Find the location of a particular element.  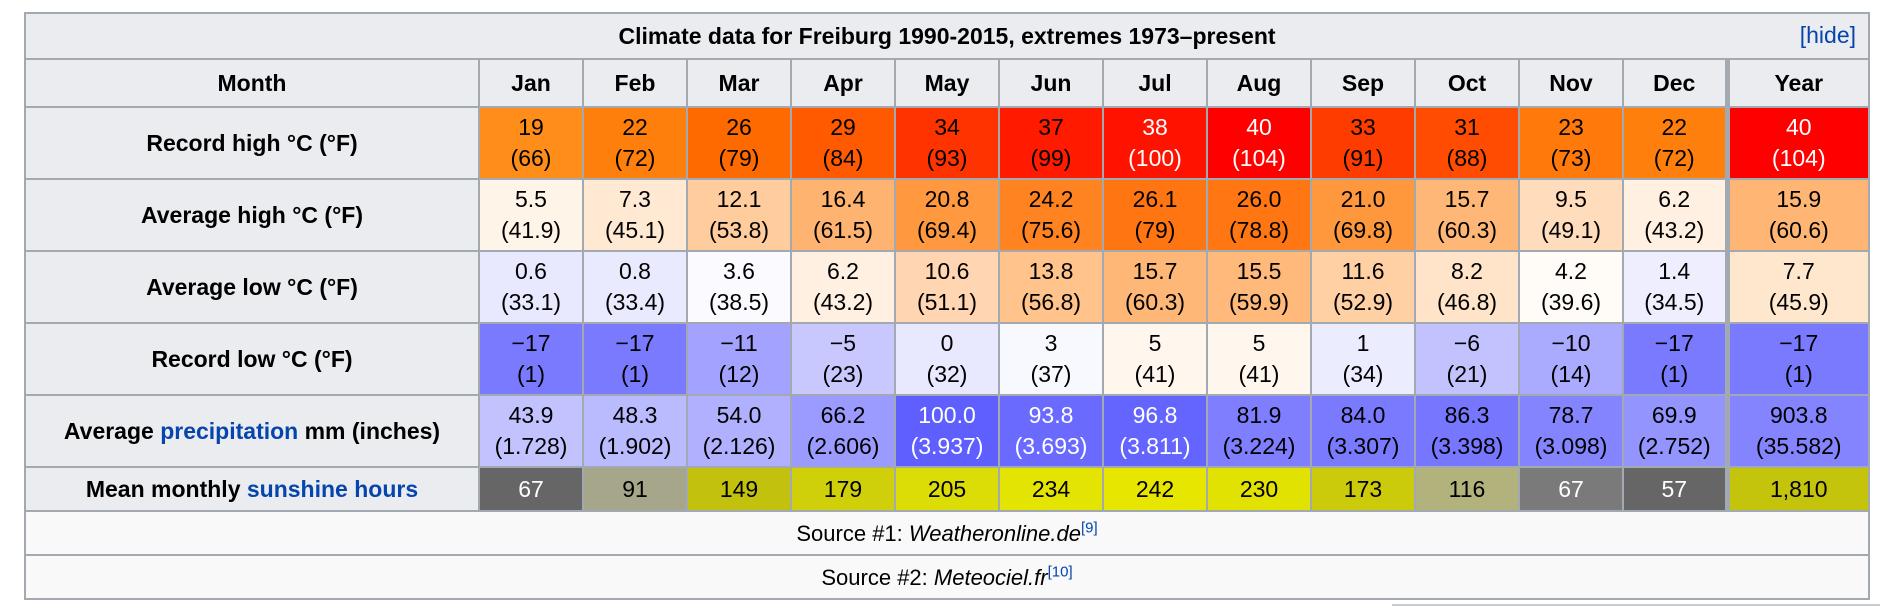

metric-value: 22 is located at coordinates (1674, 127).